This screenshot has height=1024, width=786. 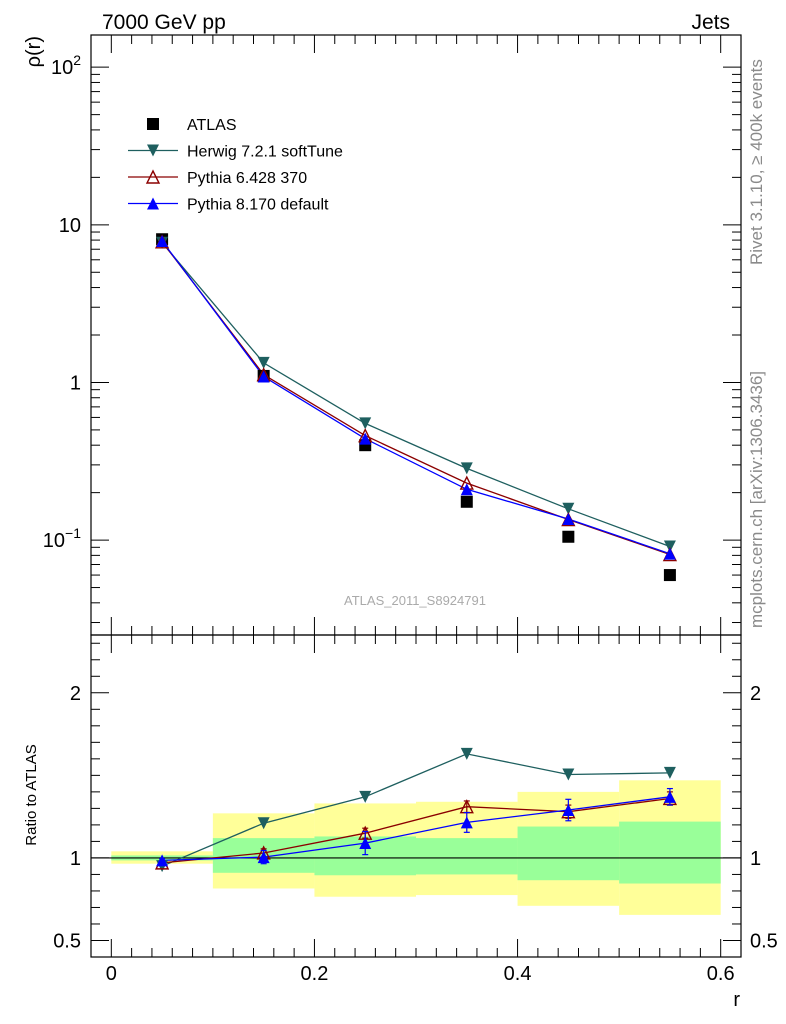 I want to click on upper-ytick-label-0: 10², so click(x=66, y=65).